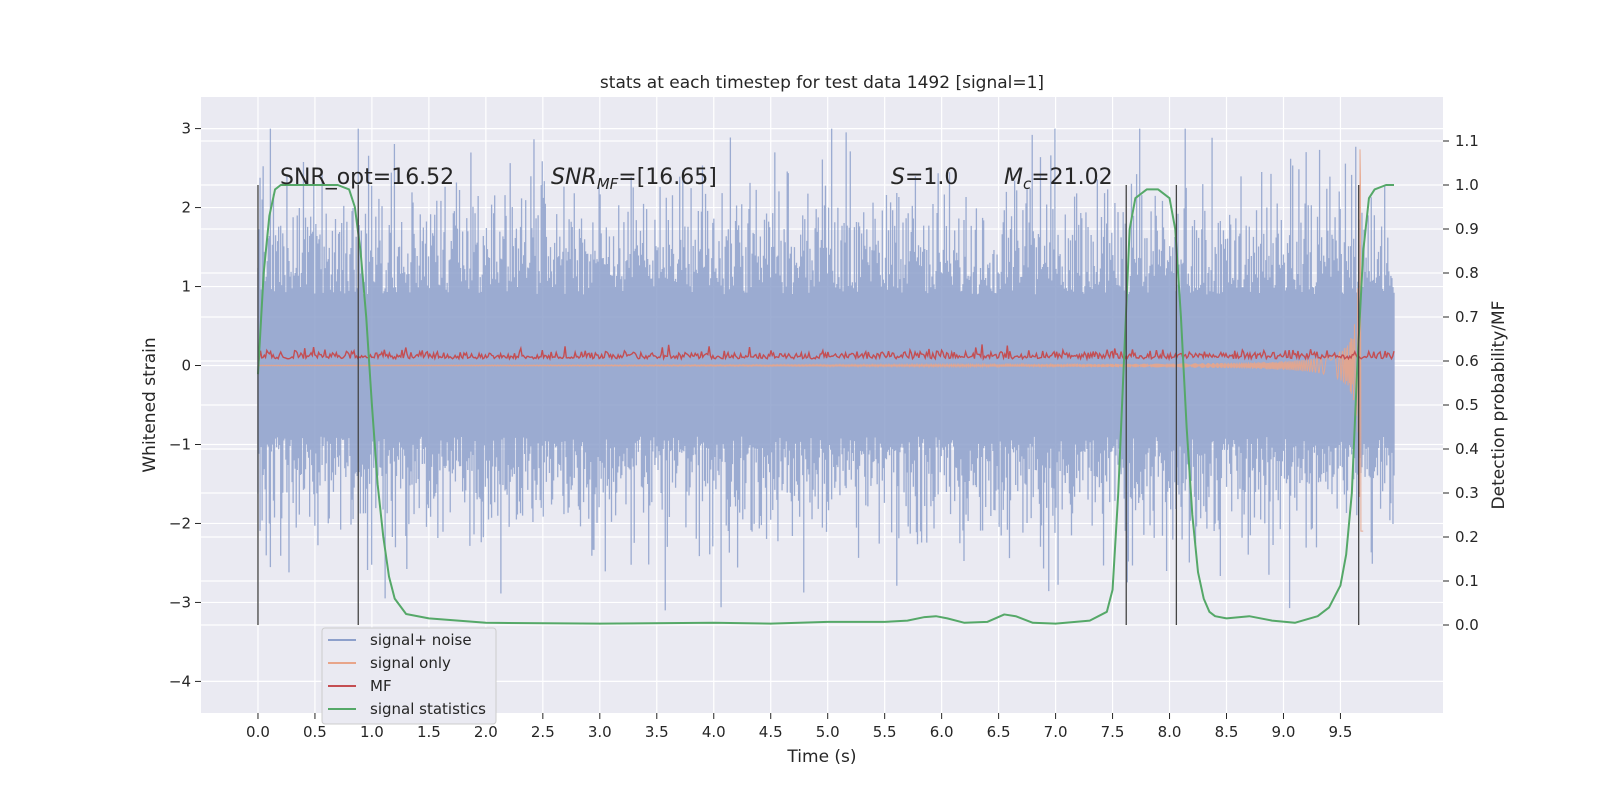 This screenshot has width=1600, height=800. I want to click on x-tick-label: 4.5, so click(771, 732).